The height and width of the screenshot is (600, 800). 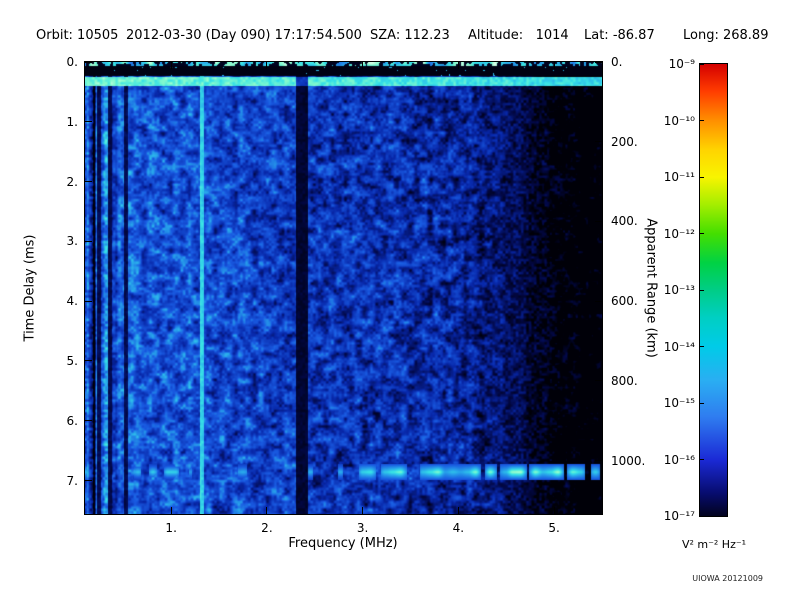 What do you see at coordinates (362, 528) in the screenshot?
I see `x-tick-label: 3.` at bounding box center [362, 528].